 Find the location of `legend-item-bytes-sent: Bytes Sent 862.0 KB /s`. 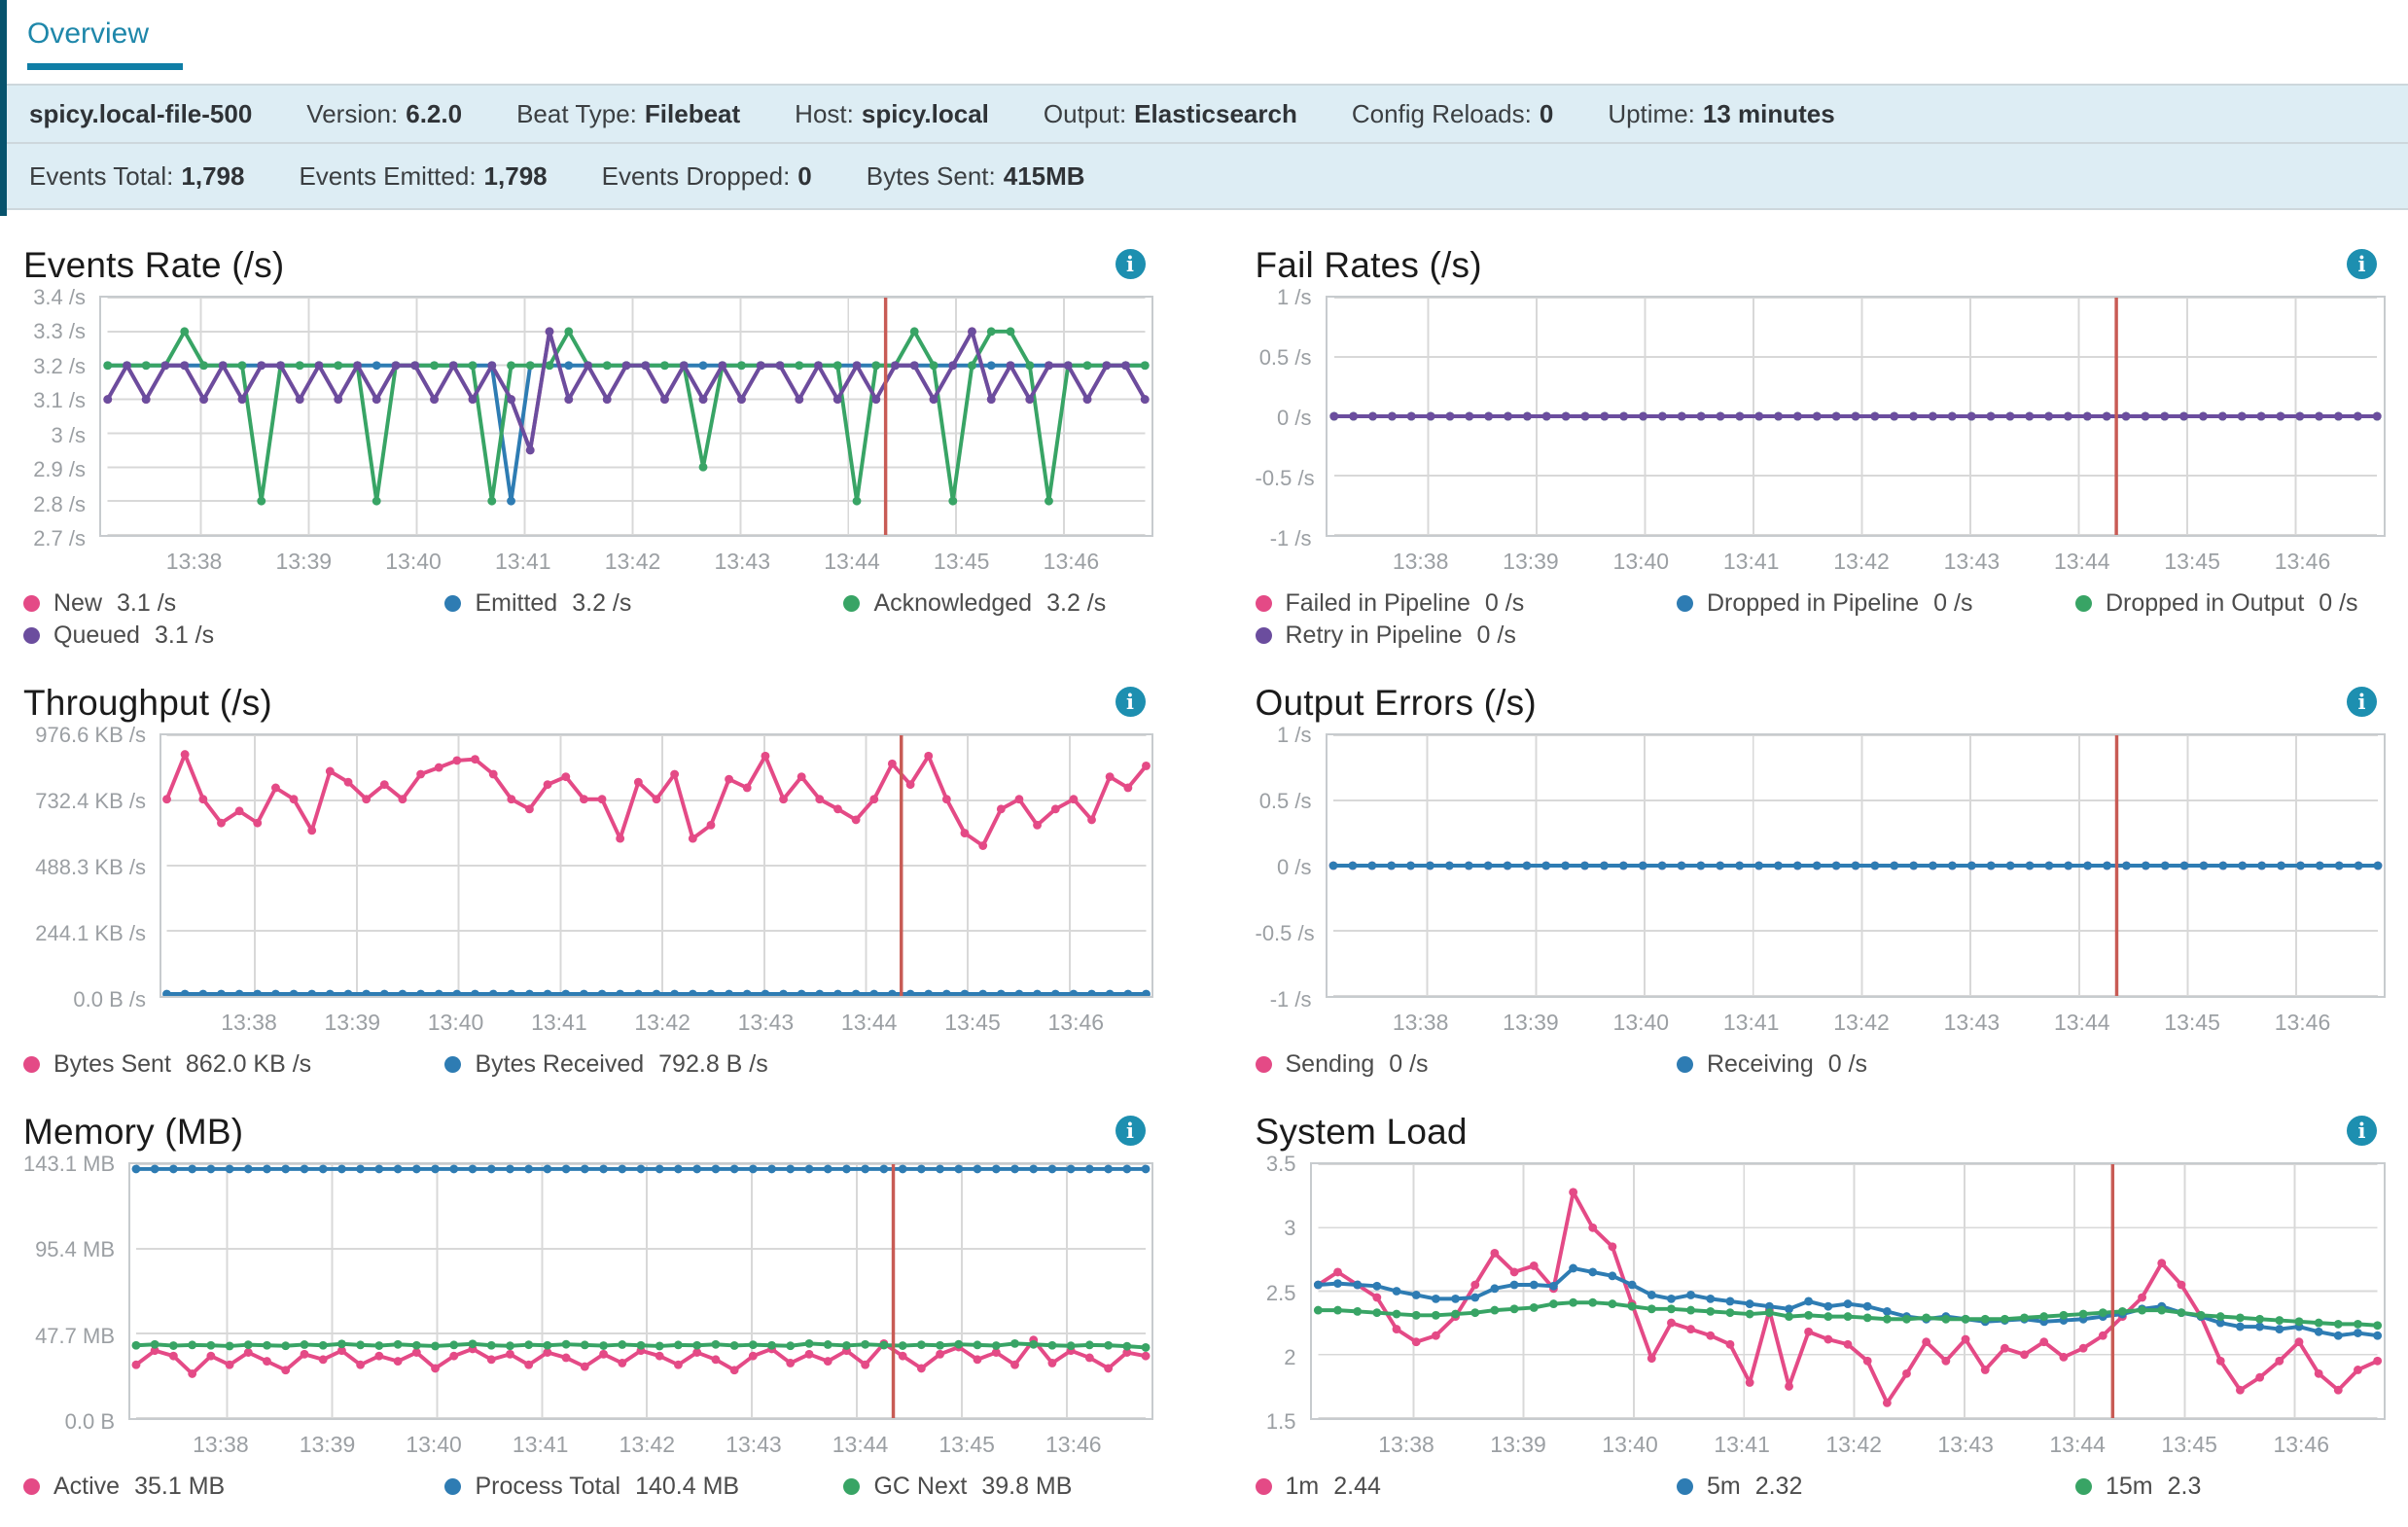

legend-item-bytes-sent: Bytes Sent 862.0 KB /s is located at coordinates (233, 1064).